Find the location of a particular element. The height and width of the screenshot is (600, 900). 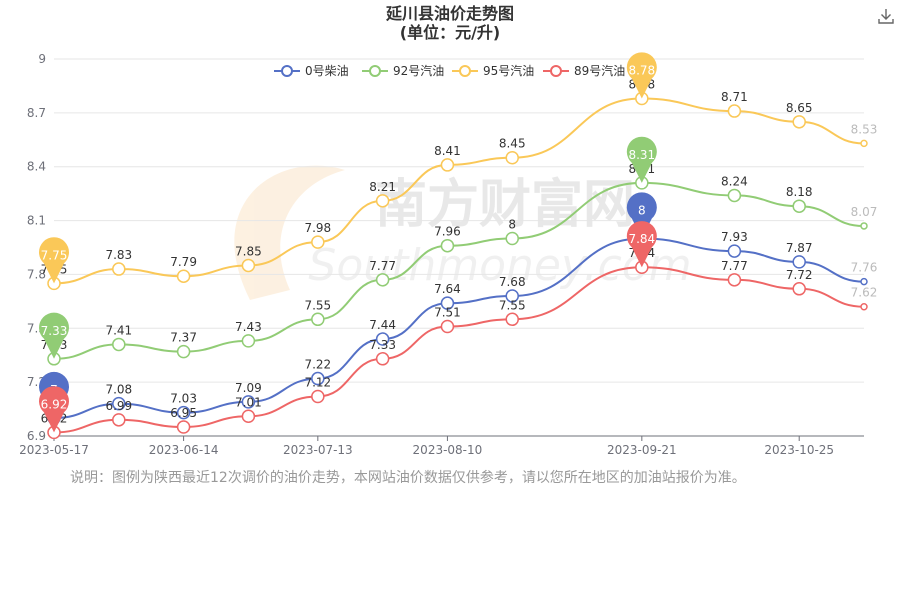

chart-title: 延川县油价走势图 (单位：元/升) is located at coordinates (450, 23).